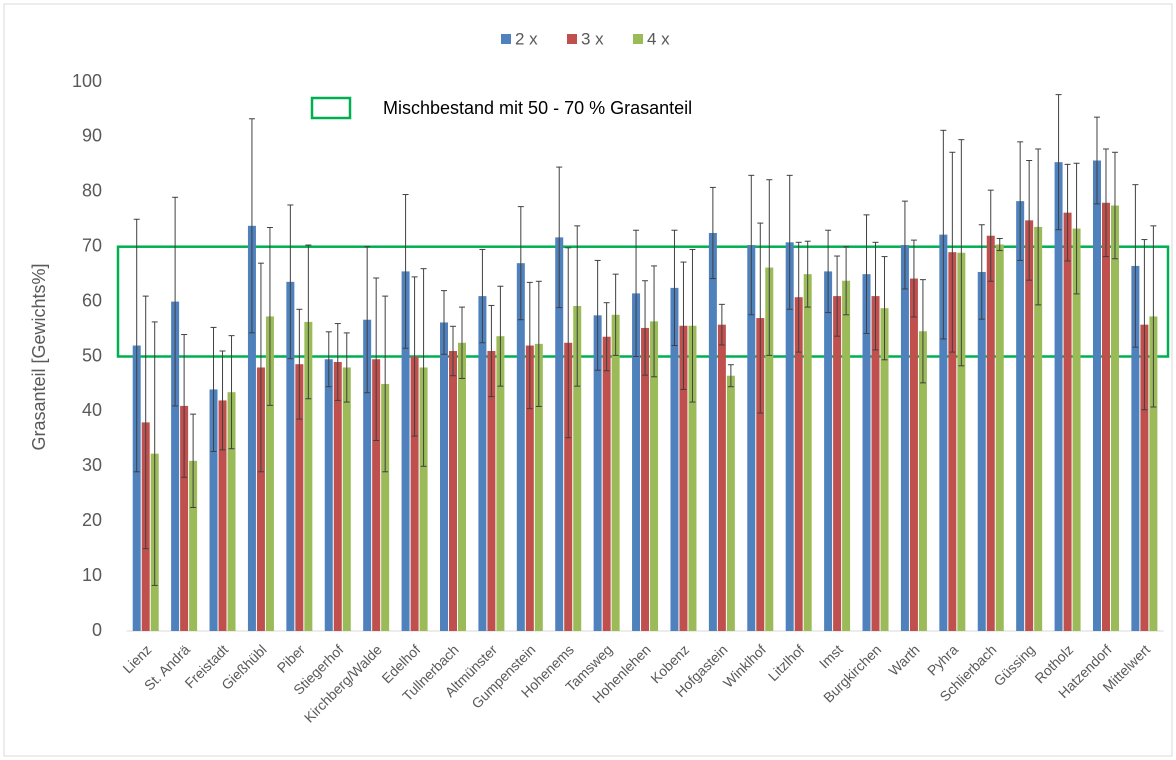  I want to click on y-tick-label: 50, so click(92, 355).